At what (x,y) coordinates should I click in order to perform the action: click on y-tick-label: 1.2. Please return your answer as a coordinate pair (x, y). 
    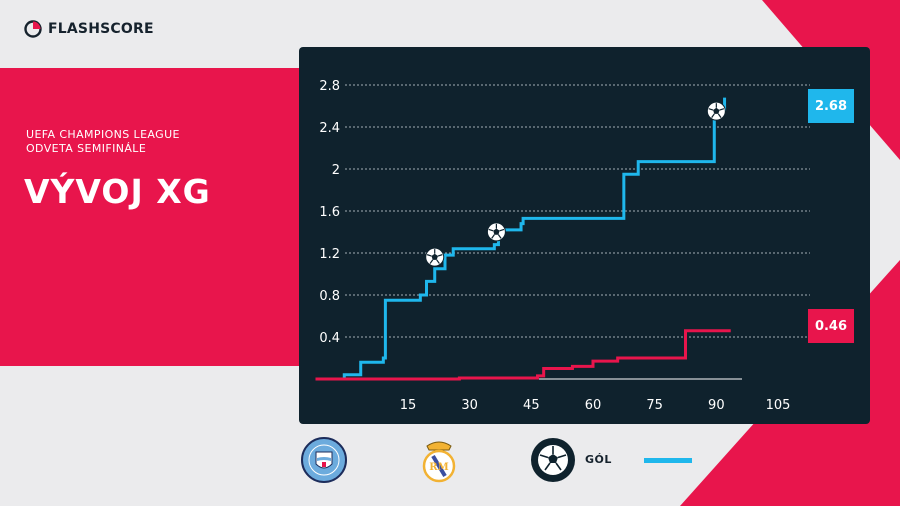
    Looking at the image, I should click on (329, 254).